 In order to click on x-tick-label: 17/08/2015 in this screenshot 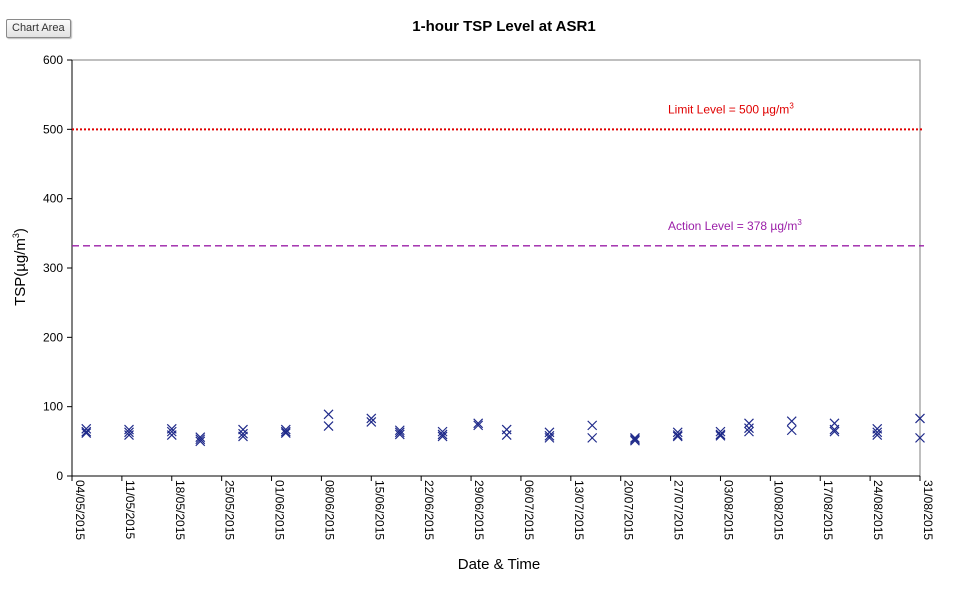, I will do `click(828, 510)`.